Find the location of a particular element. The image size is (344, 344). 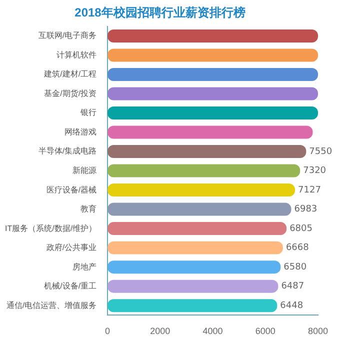

data-label: 6983 is located at coordinates (306, 209).